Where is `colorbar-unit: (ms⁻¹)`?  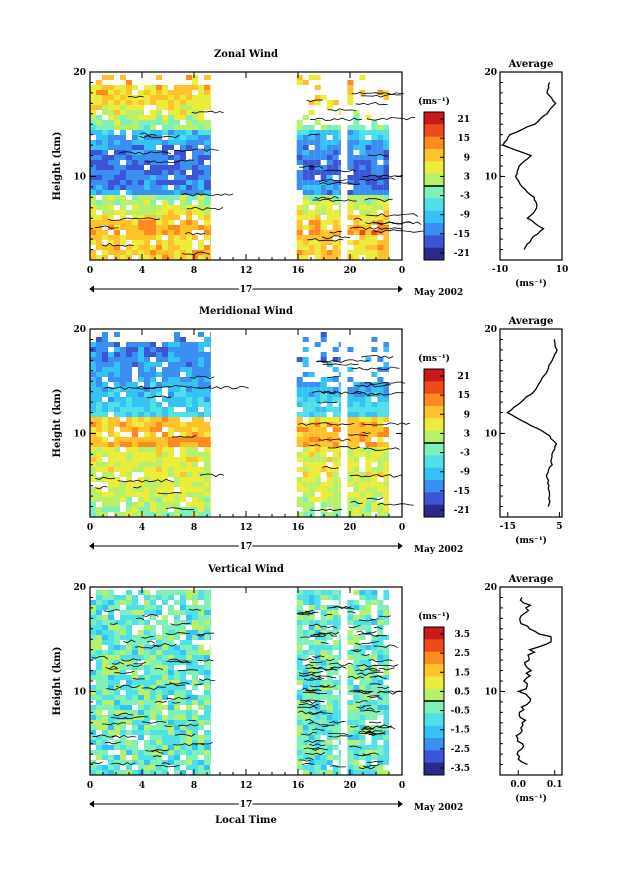 colorbar-unit: (ms⁻¹) is located at coordinates (434, 101).